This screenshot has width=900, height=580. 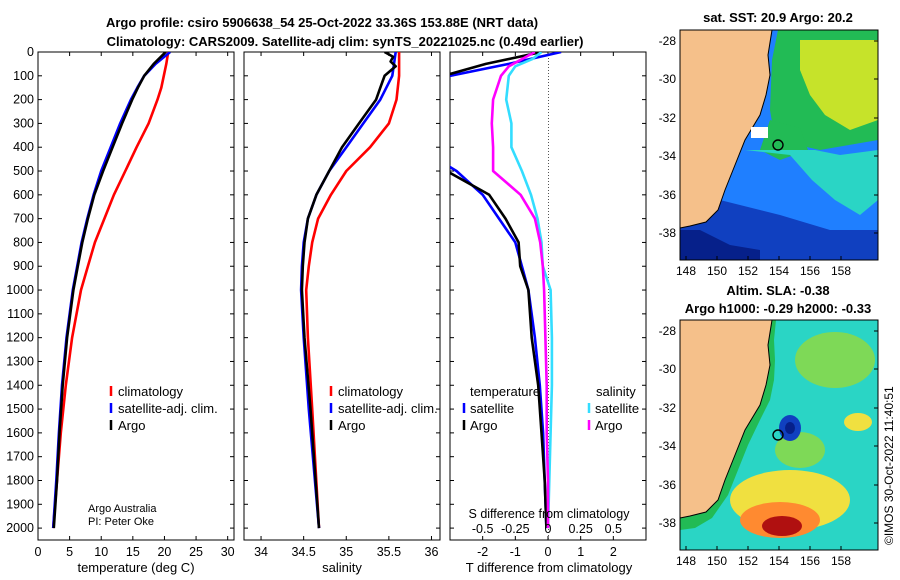 I want to click on sst-map, so click(x=779, y=145).